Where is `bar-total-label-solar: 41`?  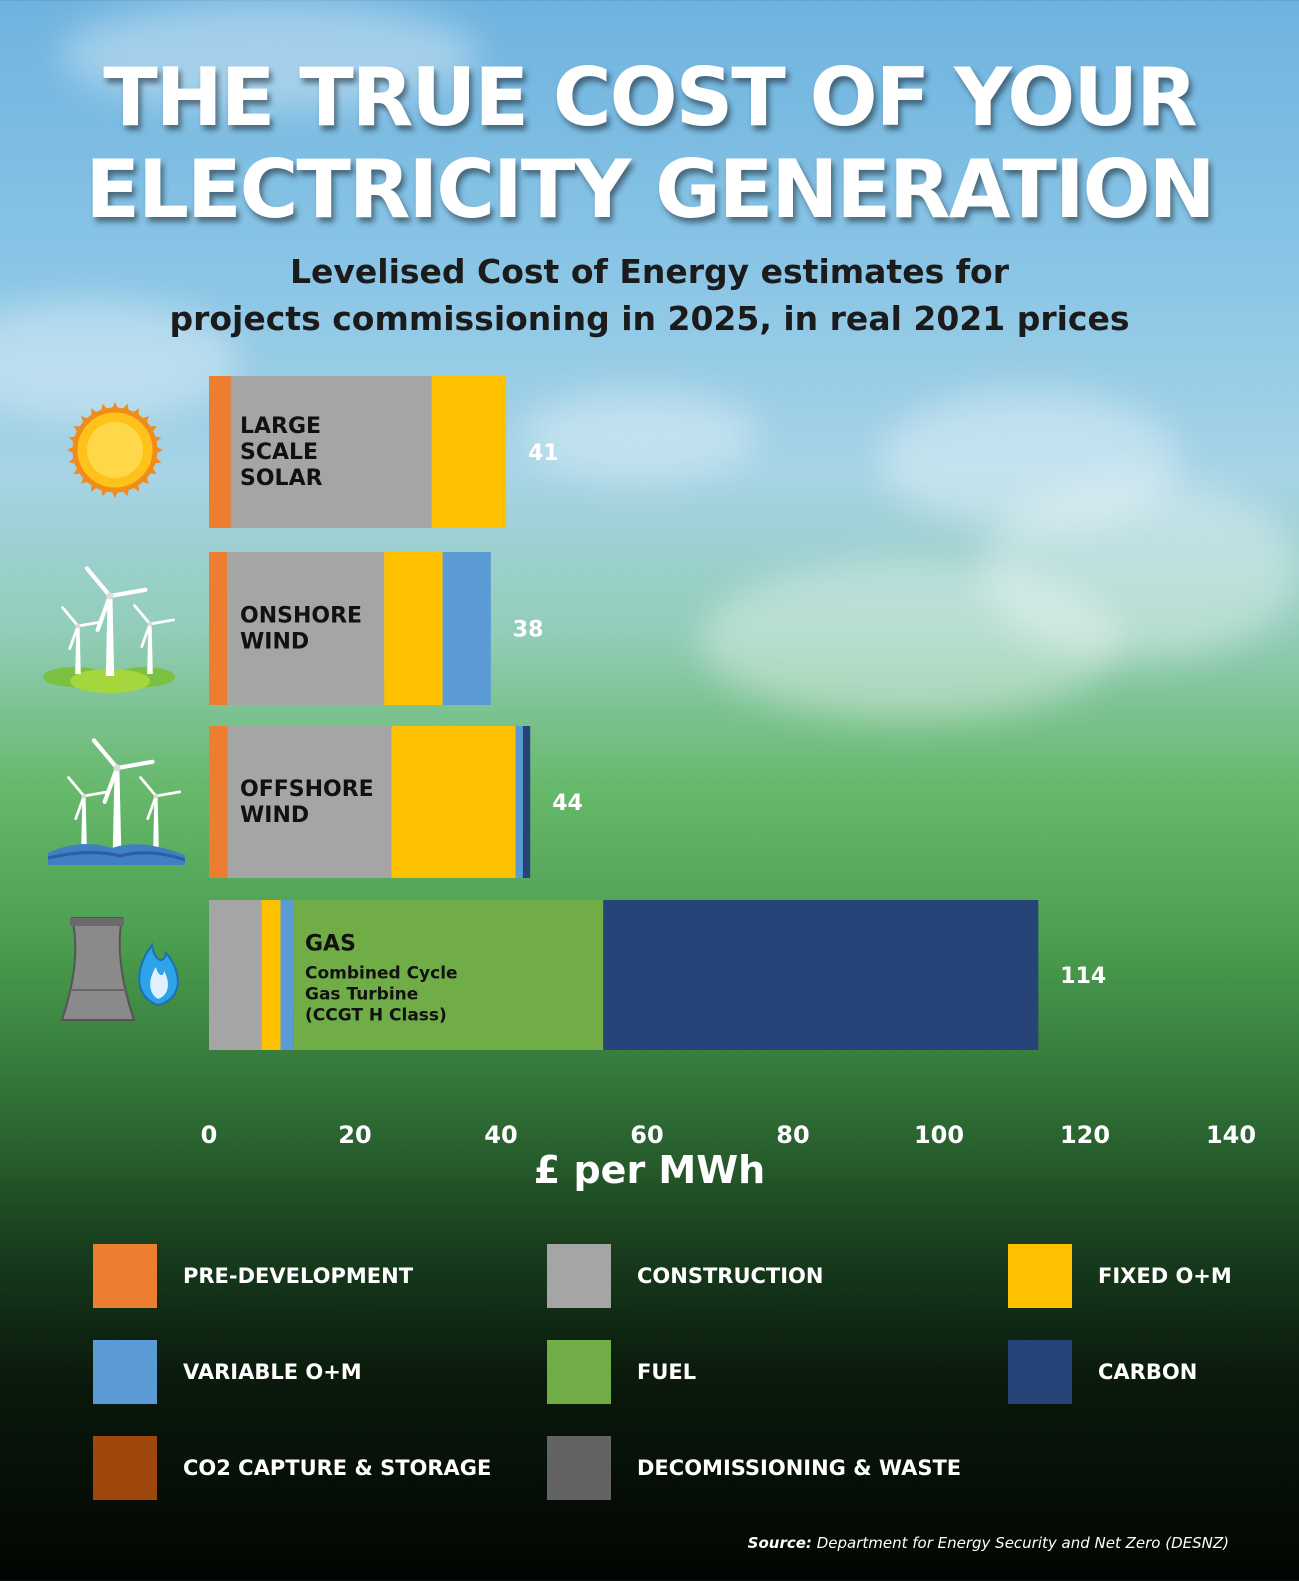
bar-total-label-solar: 41 is located at coordinates (543, 453).